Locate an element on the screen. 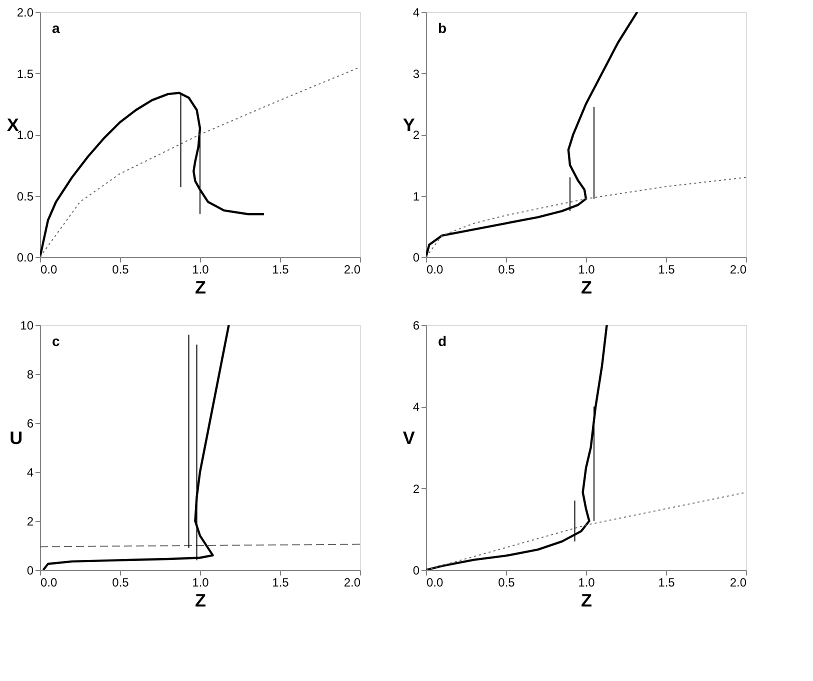 This screenshot has width=813, height=681. y-axis-title: V is located at coordinates (408, 438).